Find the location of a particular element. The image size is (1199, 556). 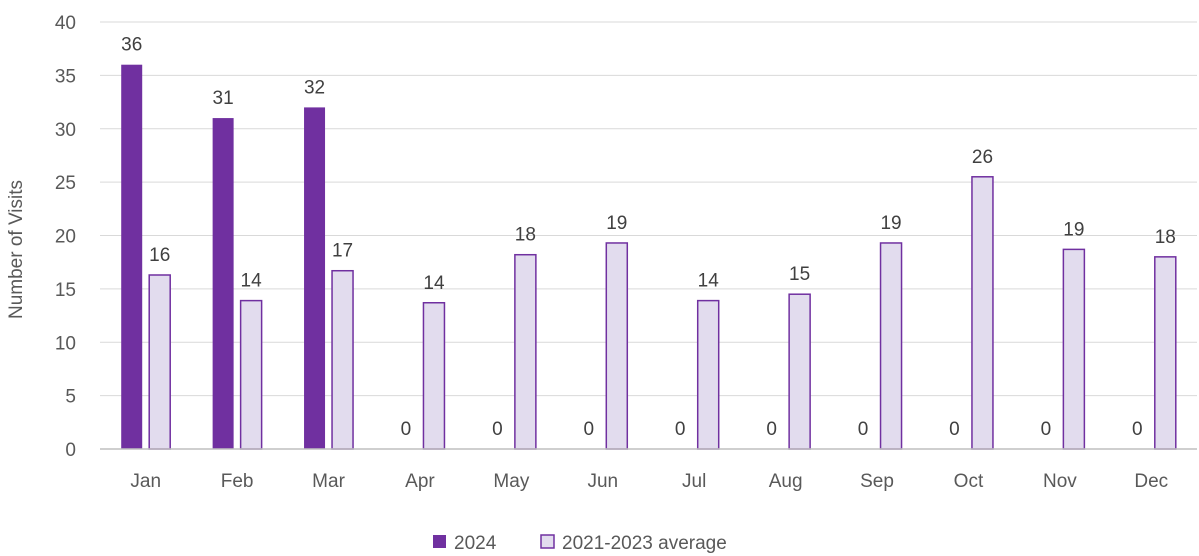

data-label-2024: 31 is located at coordinates (223, 98).